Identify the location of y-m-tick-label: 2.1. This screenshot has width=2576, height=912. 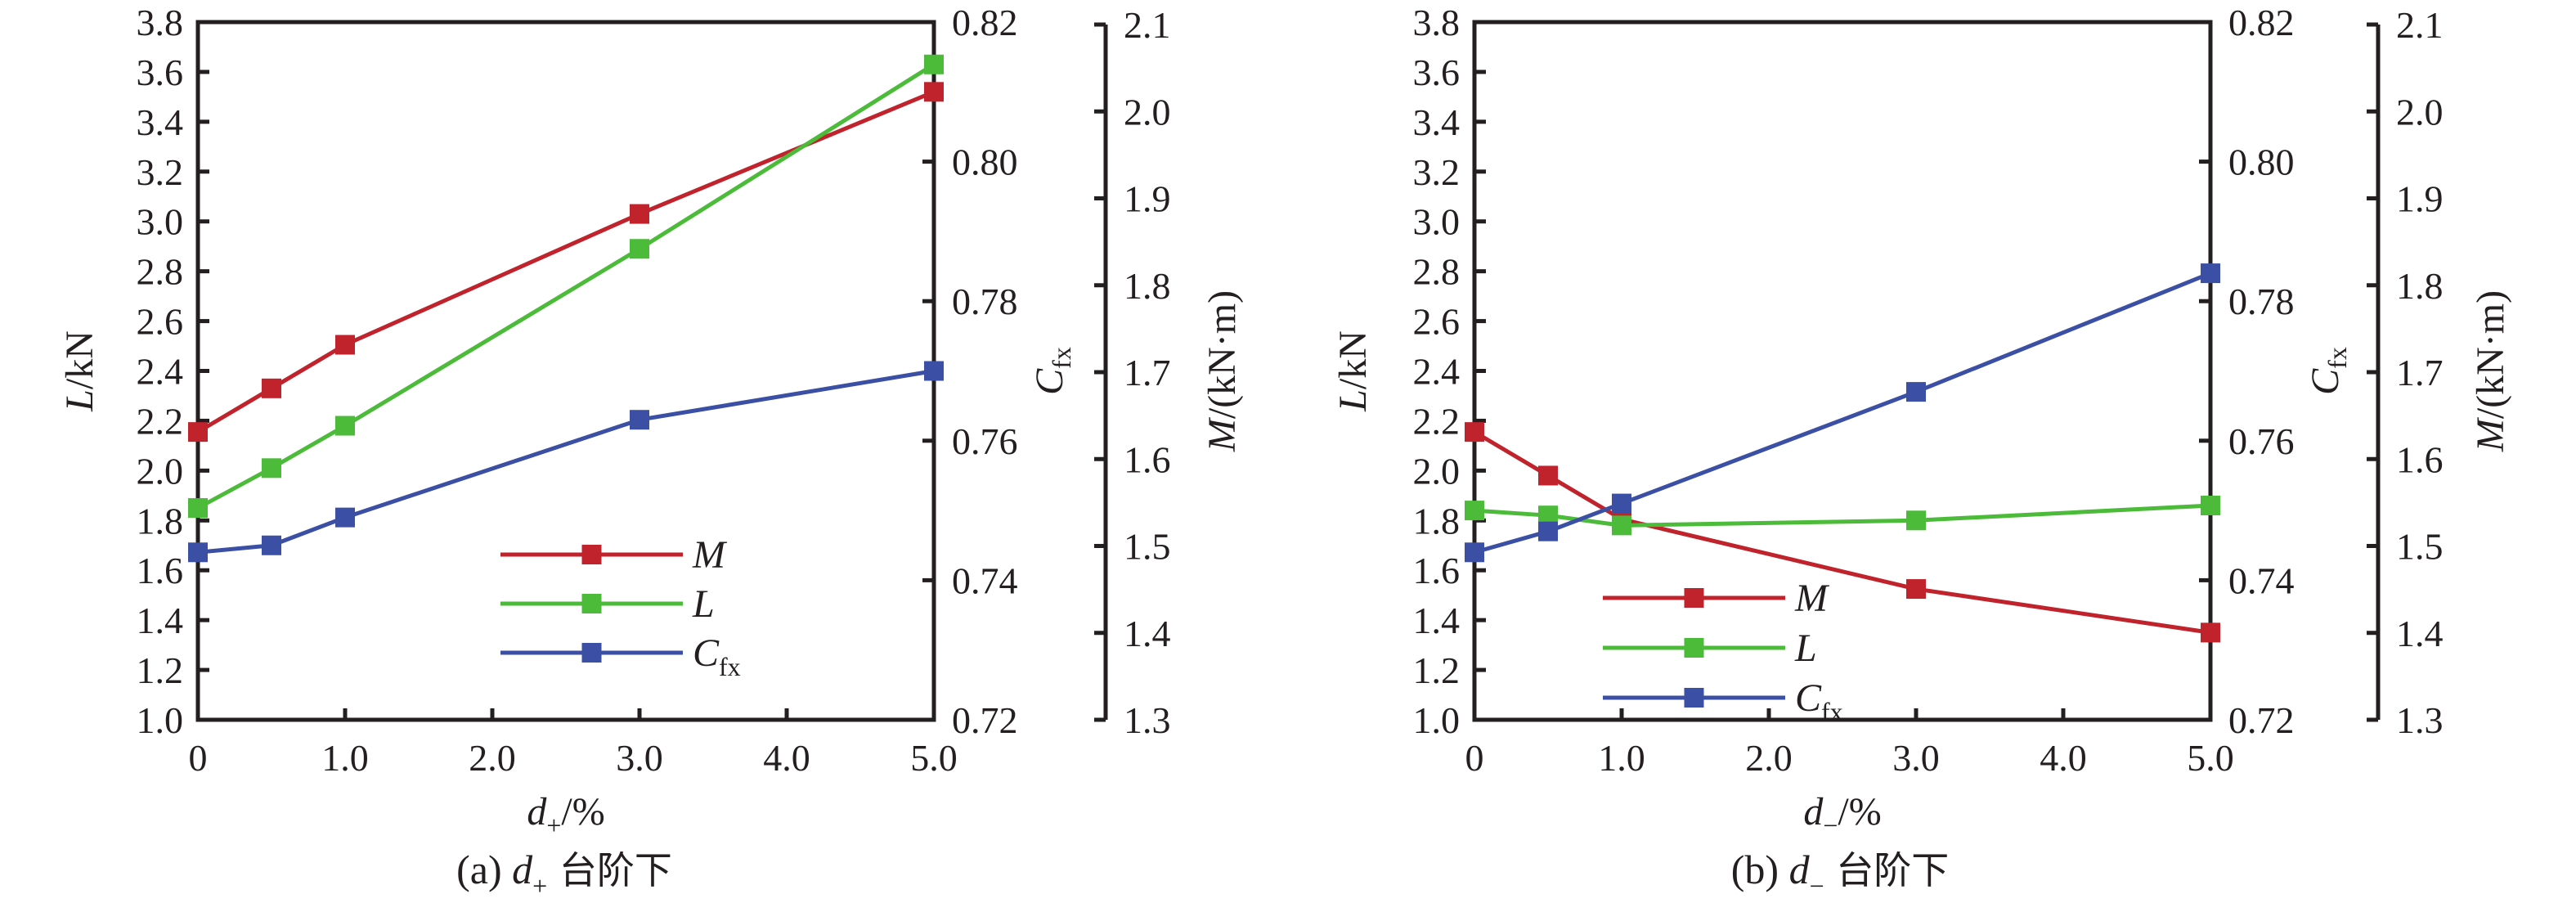
(2420, 25).